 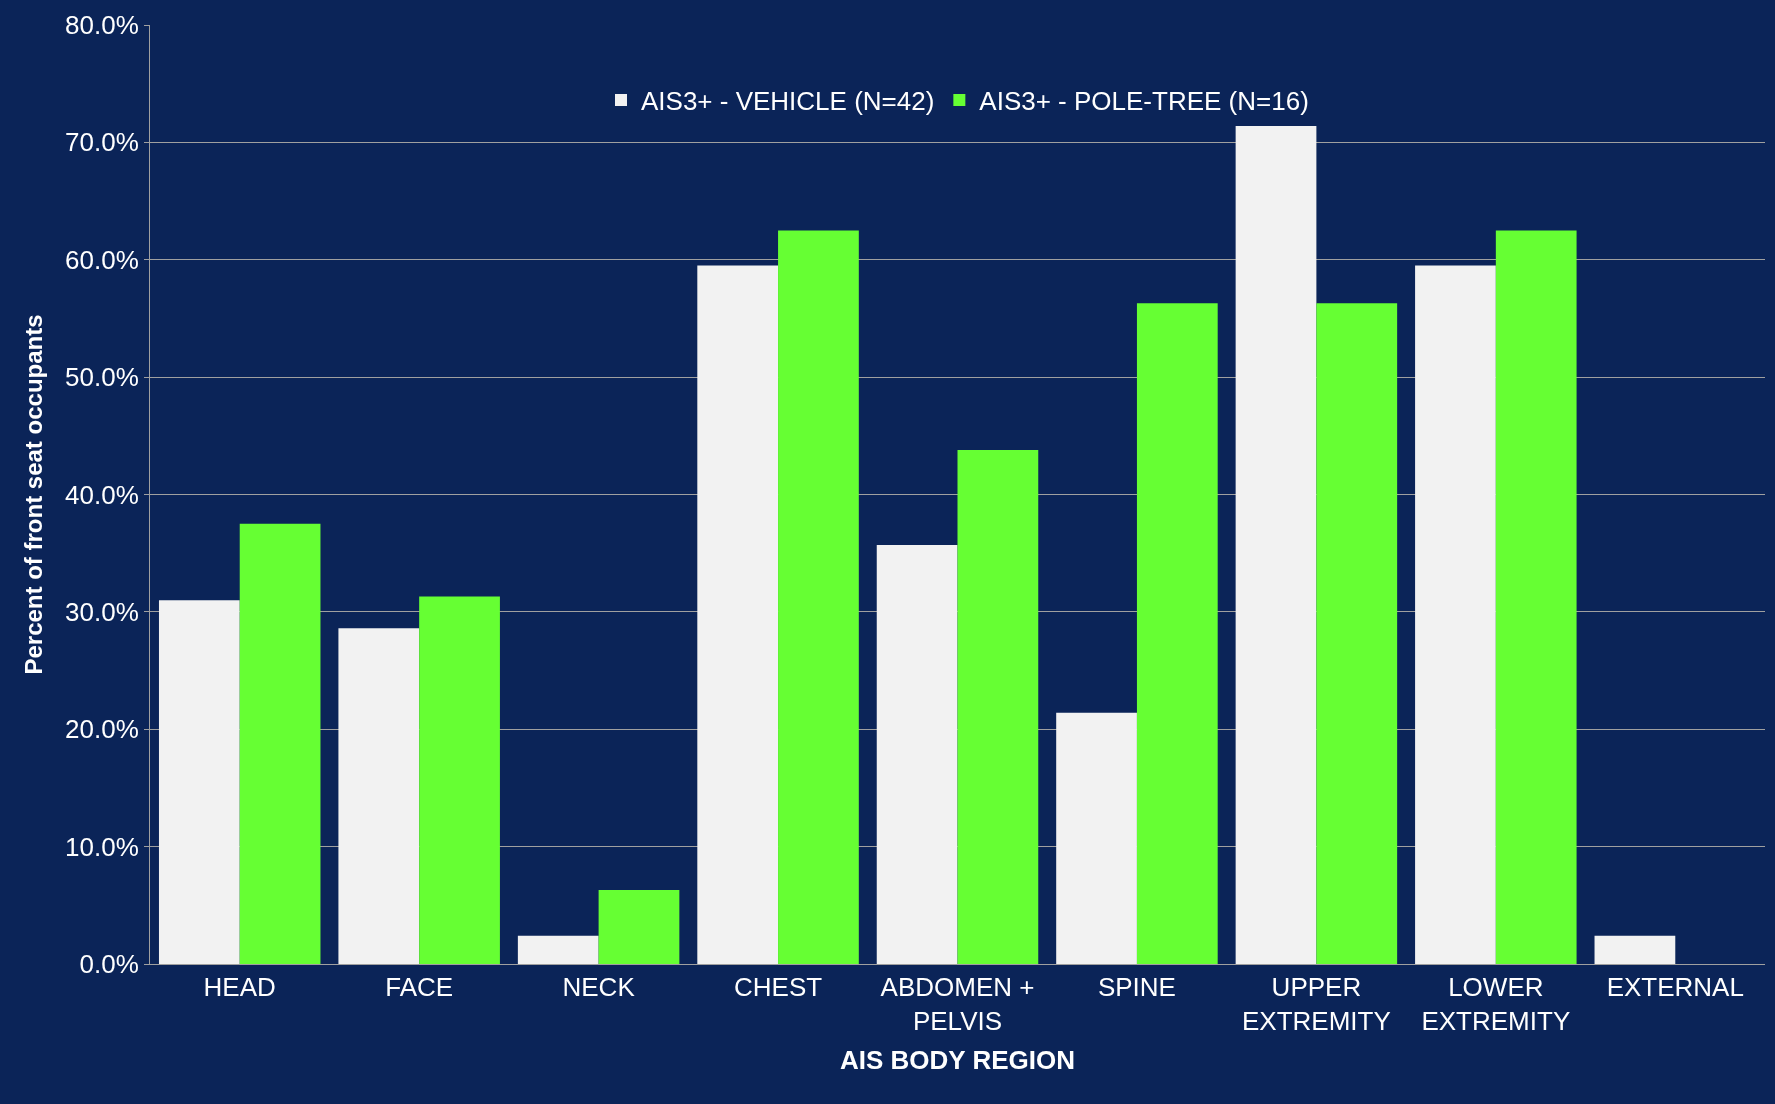 I want to click on x-tick-label: LOWER EXTREMITY, so click(x=1496, y=1004).